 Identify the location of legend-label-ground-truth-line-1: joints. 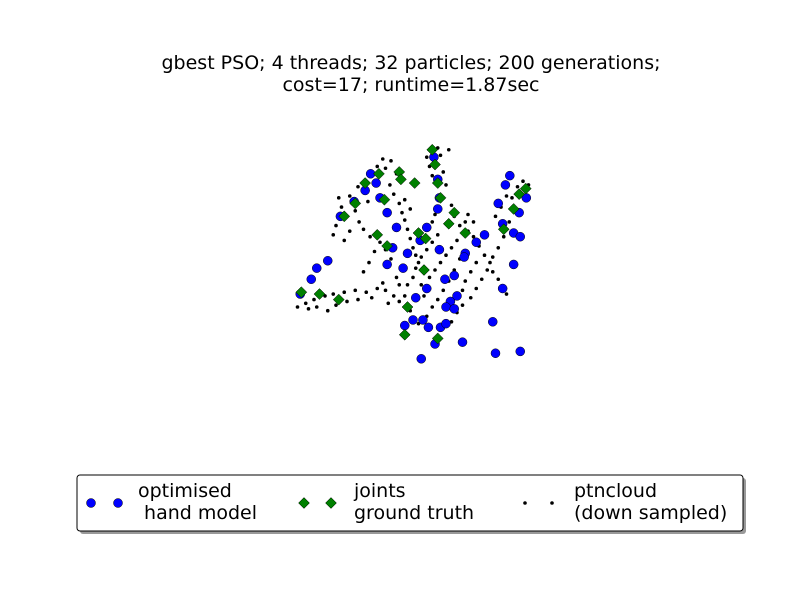
(379, 491).